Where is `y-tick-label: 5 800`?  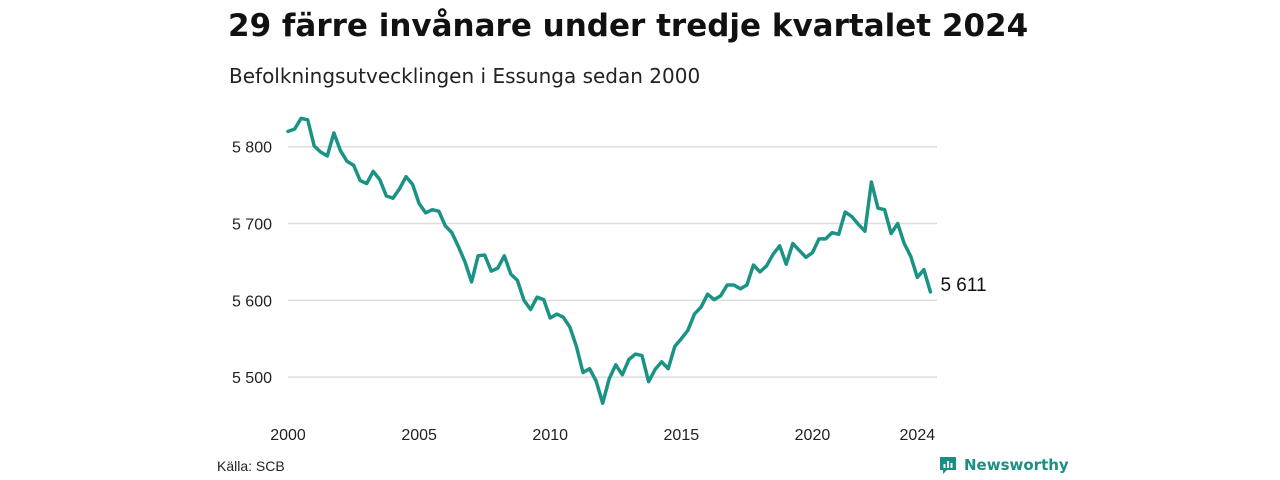
y-tick-label: 5 800 is located at coordinates (252, 148).